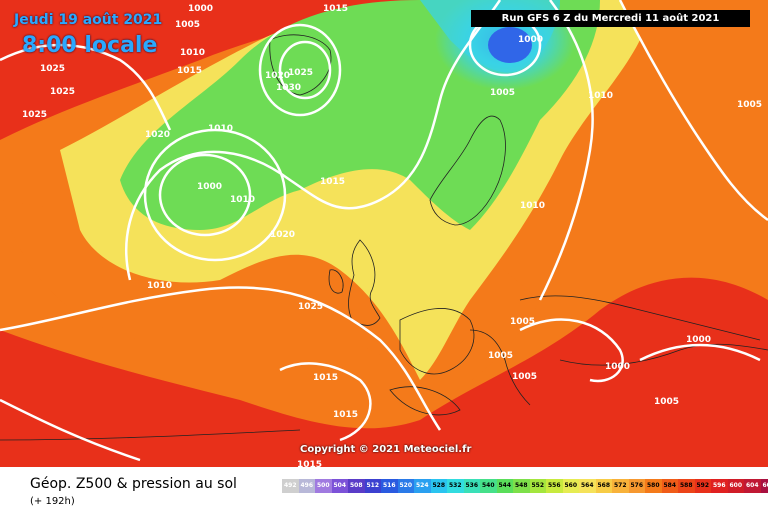 The height and width of the screenshot is (512, 768). What do you see at coordinates (438, 486) in the screenshot?
I see `legend-swatch: 528` at bounding box center [438, 486].